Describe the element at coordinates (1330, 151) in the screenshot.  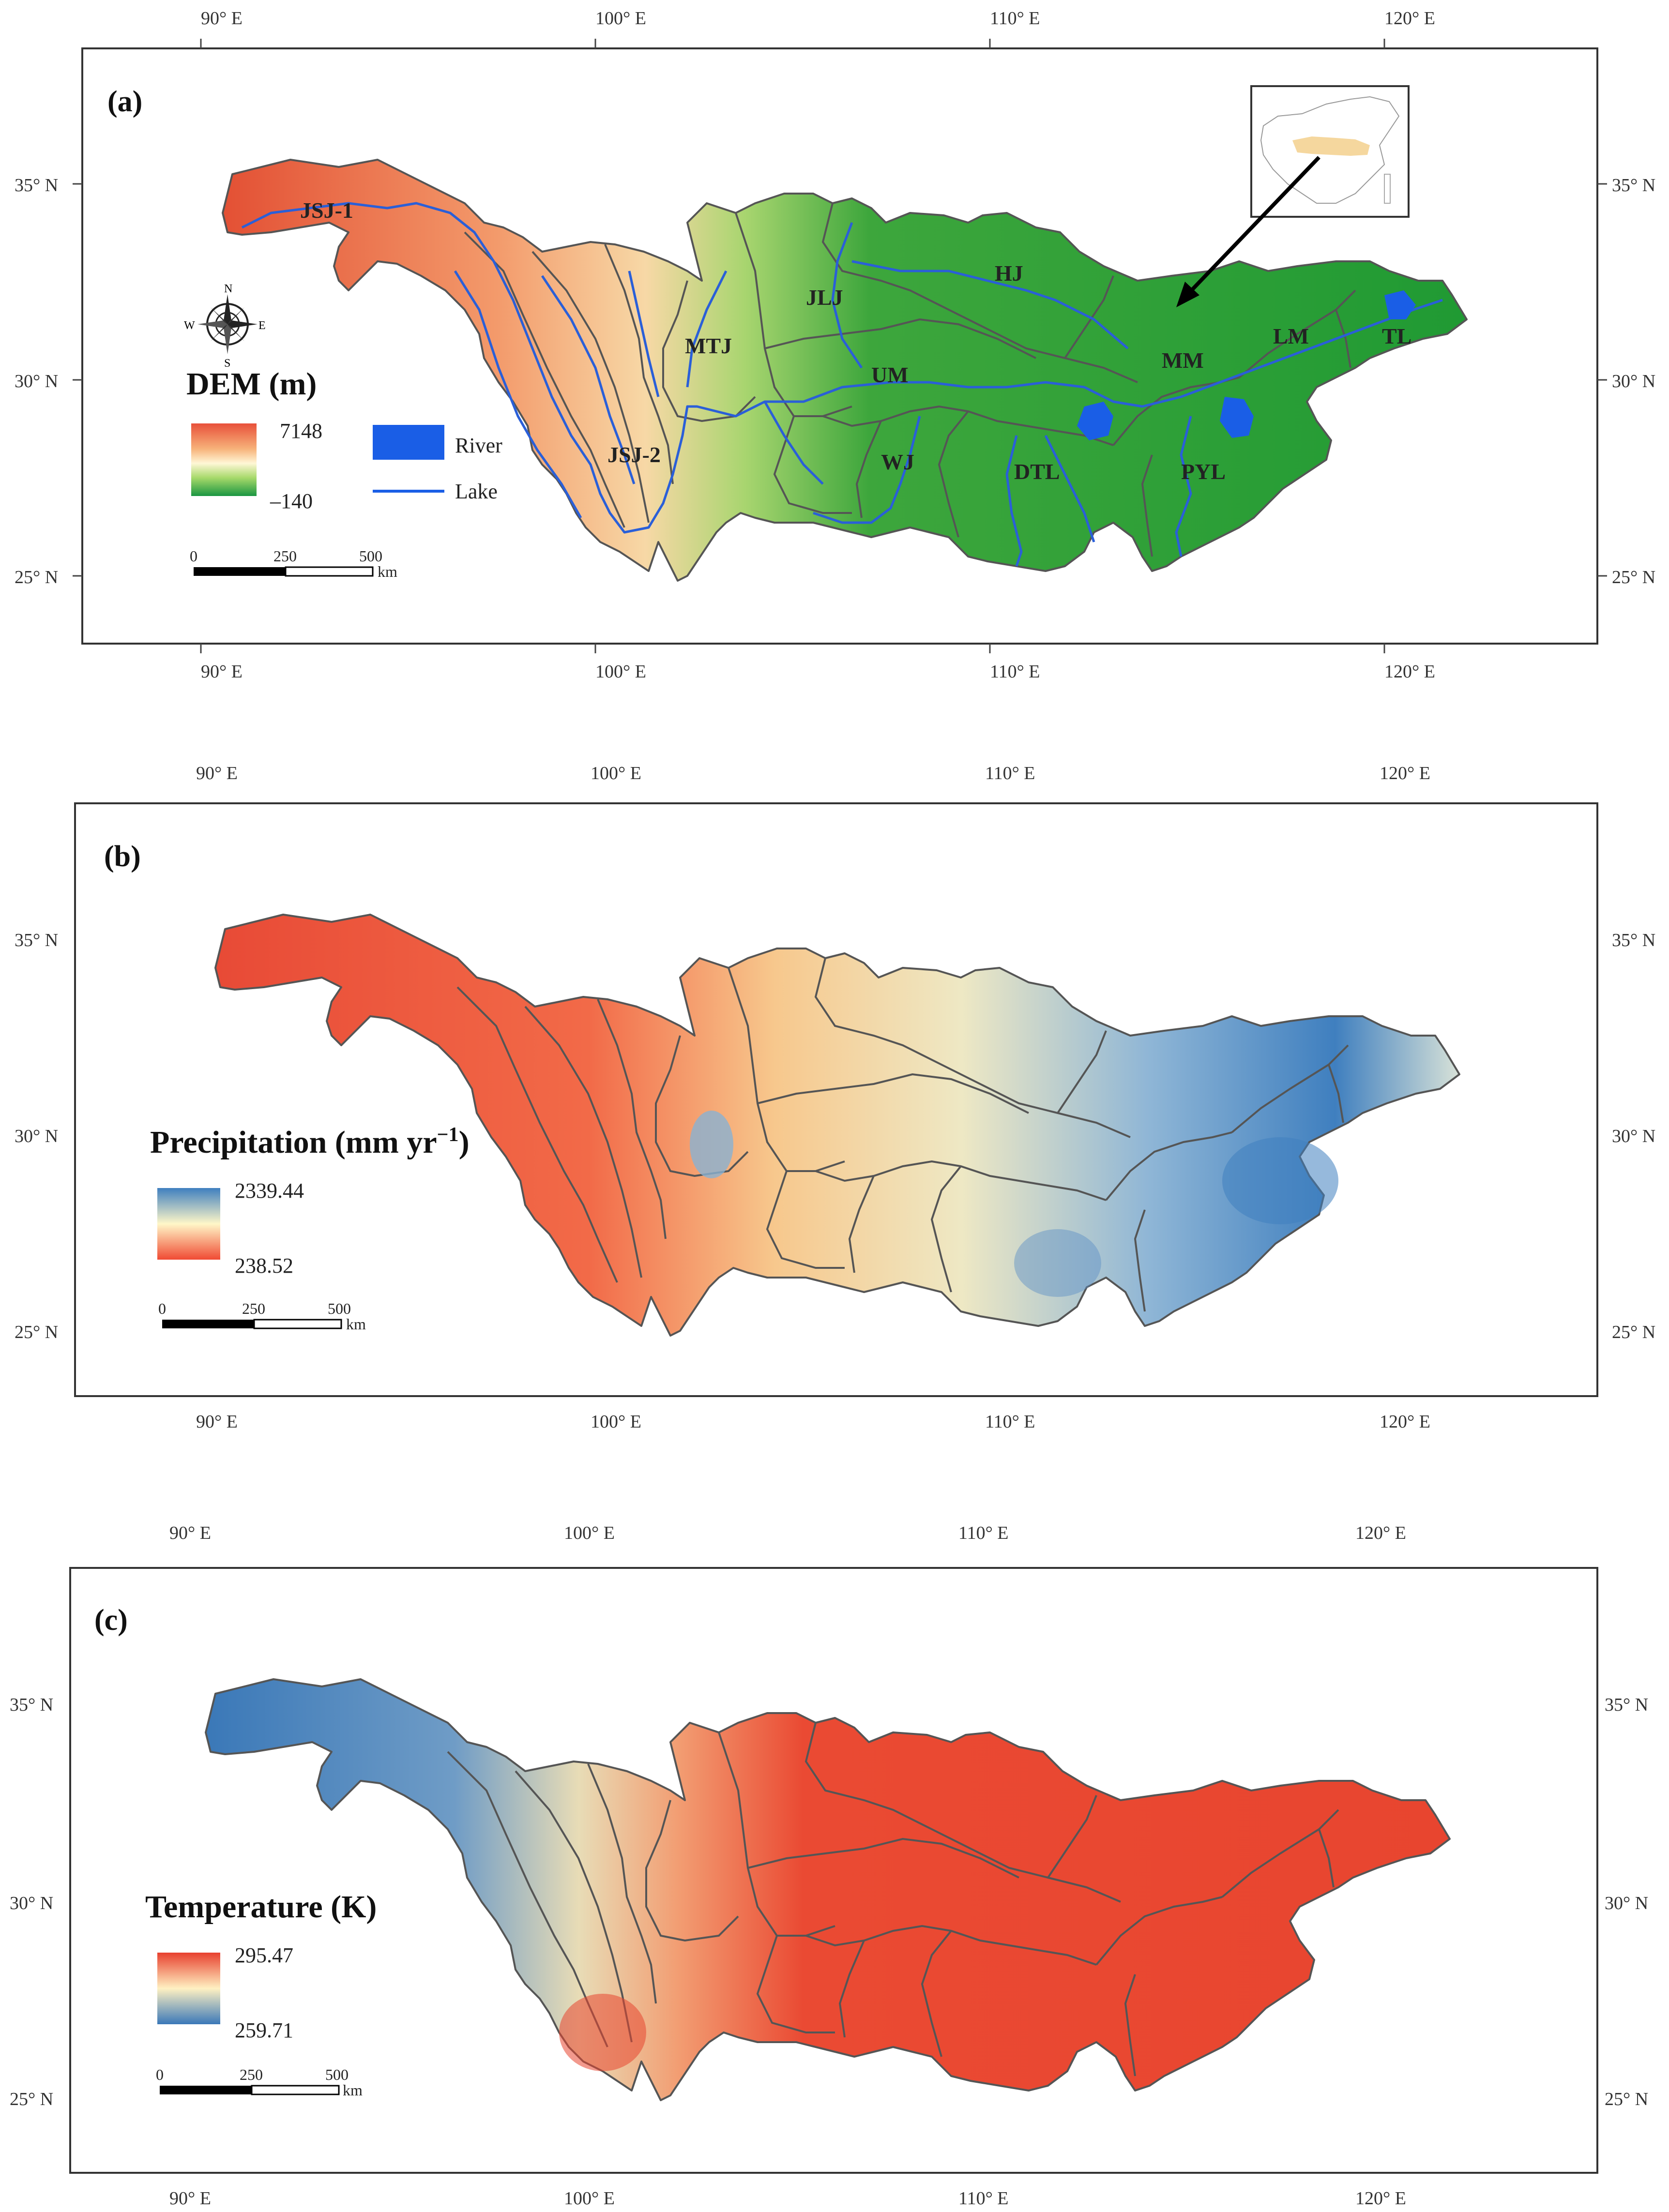
I see `china-inset-map` at that location.